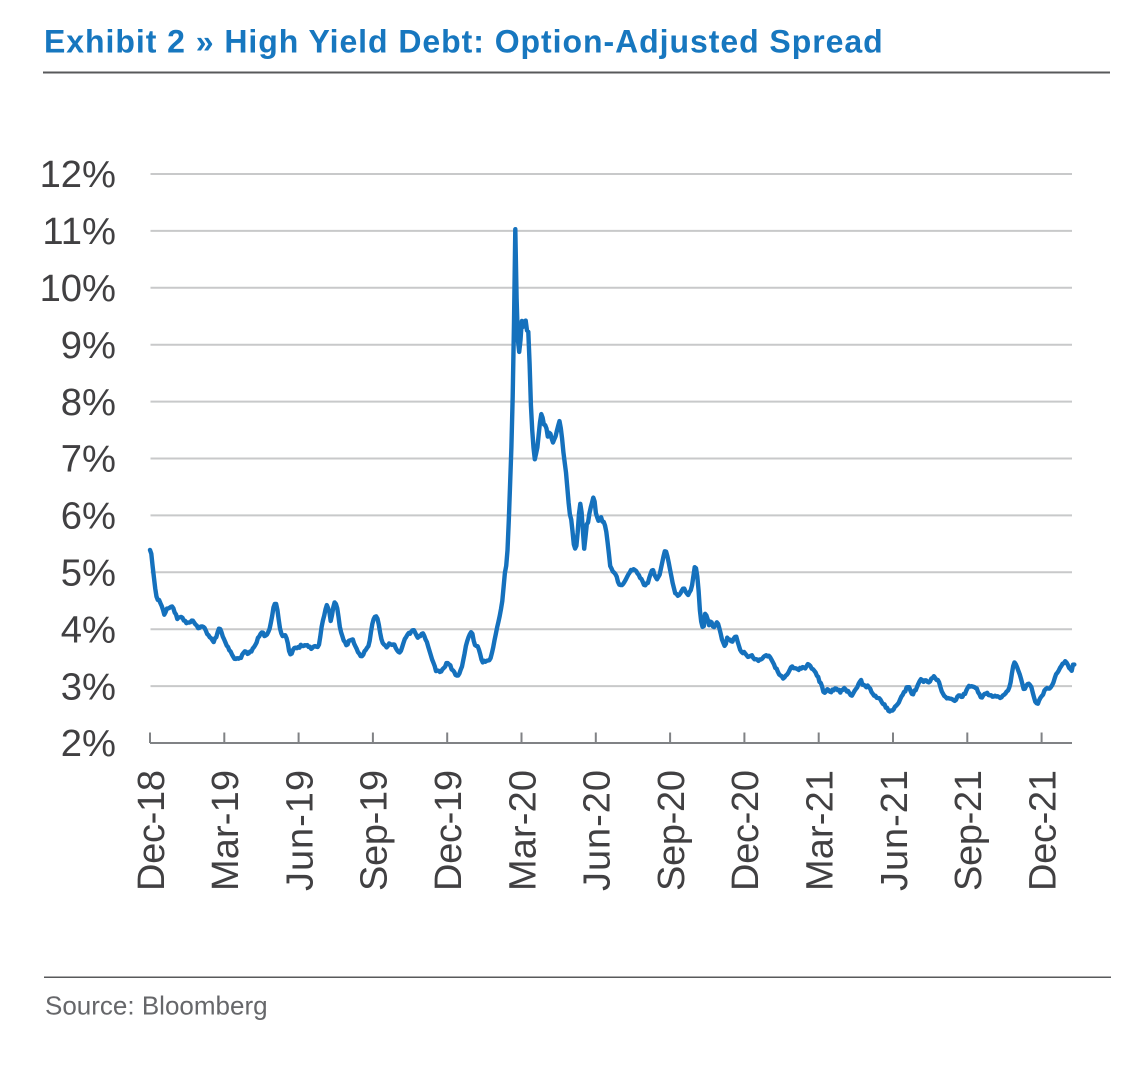 The width and height of the screenshot is (1148, 1069). Describe the element at coordinates (78, 174) in the screenshot. I see `svg-text: 12%` at that location.